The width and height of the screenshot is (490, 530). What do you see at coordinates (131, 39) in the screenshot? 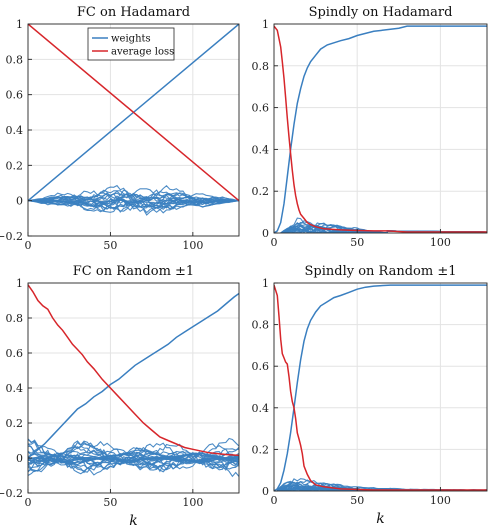
I see `legend-label: weights` at bounding box center [131, 39].